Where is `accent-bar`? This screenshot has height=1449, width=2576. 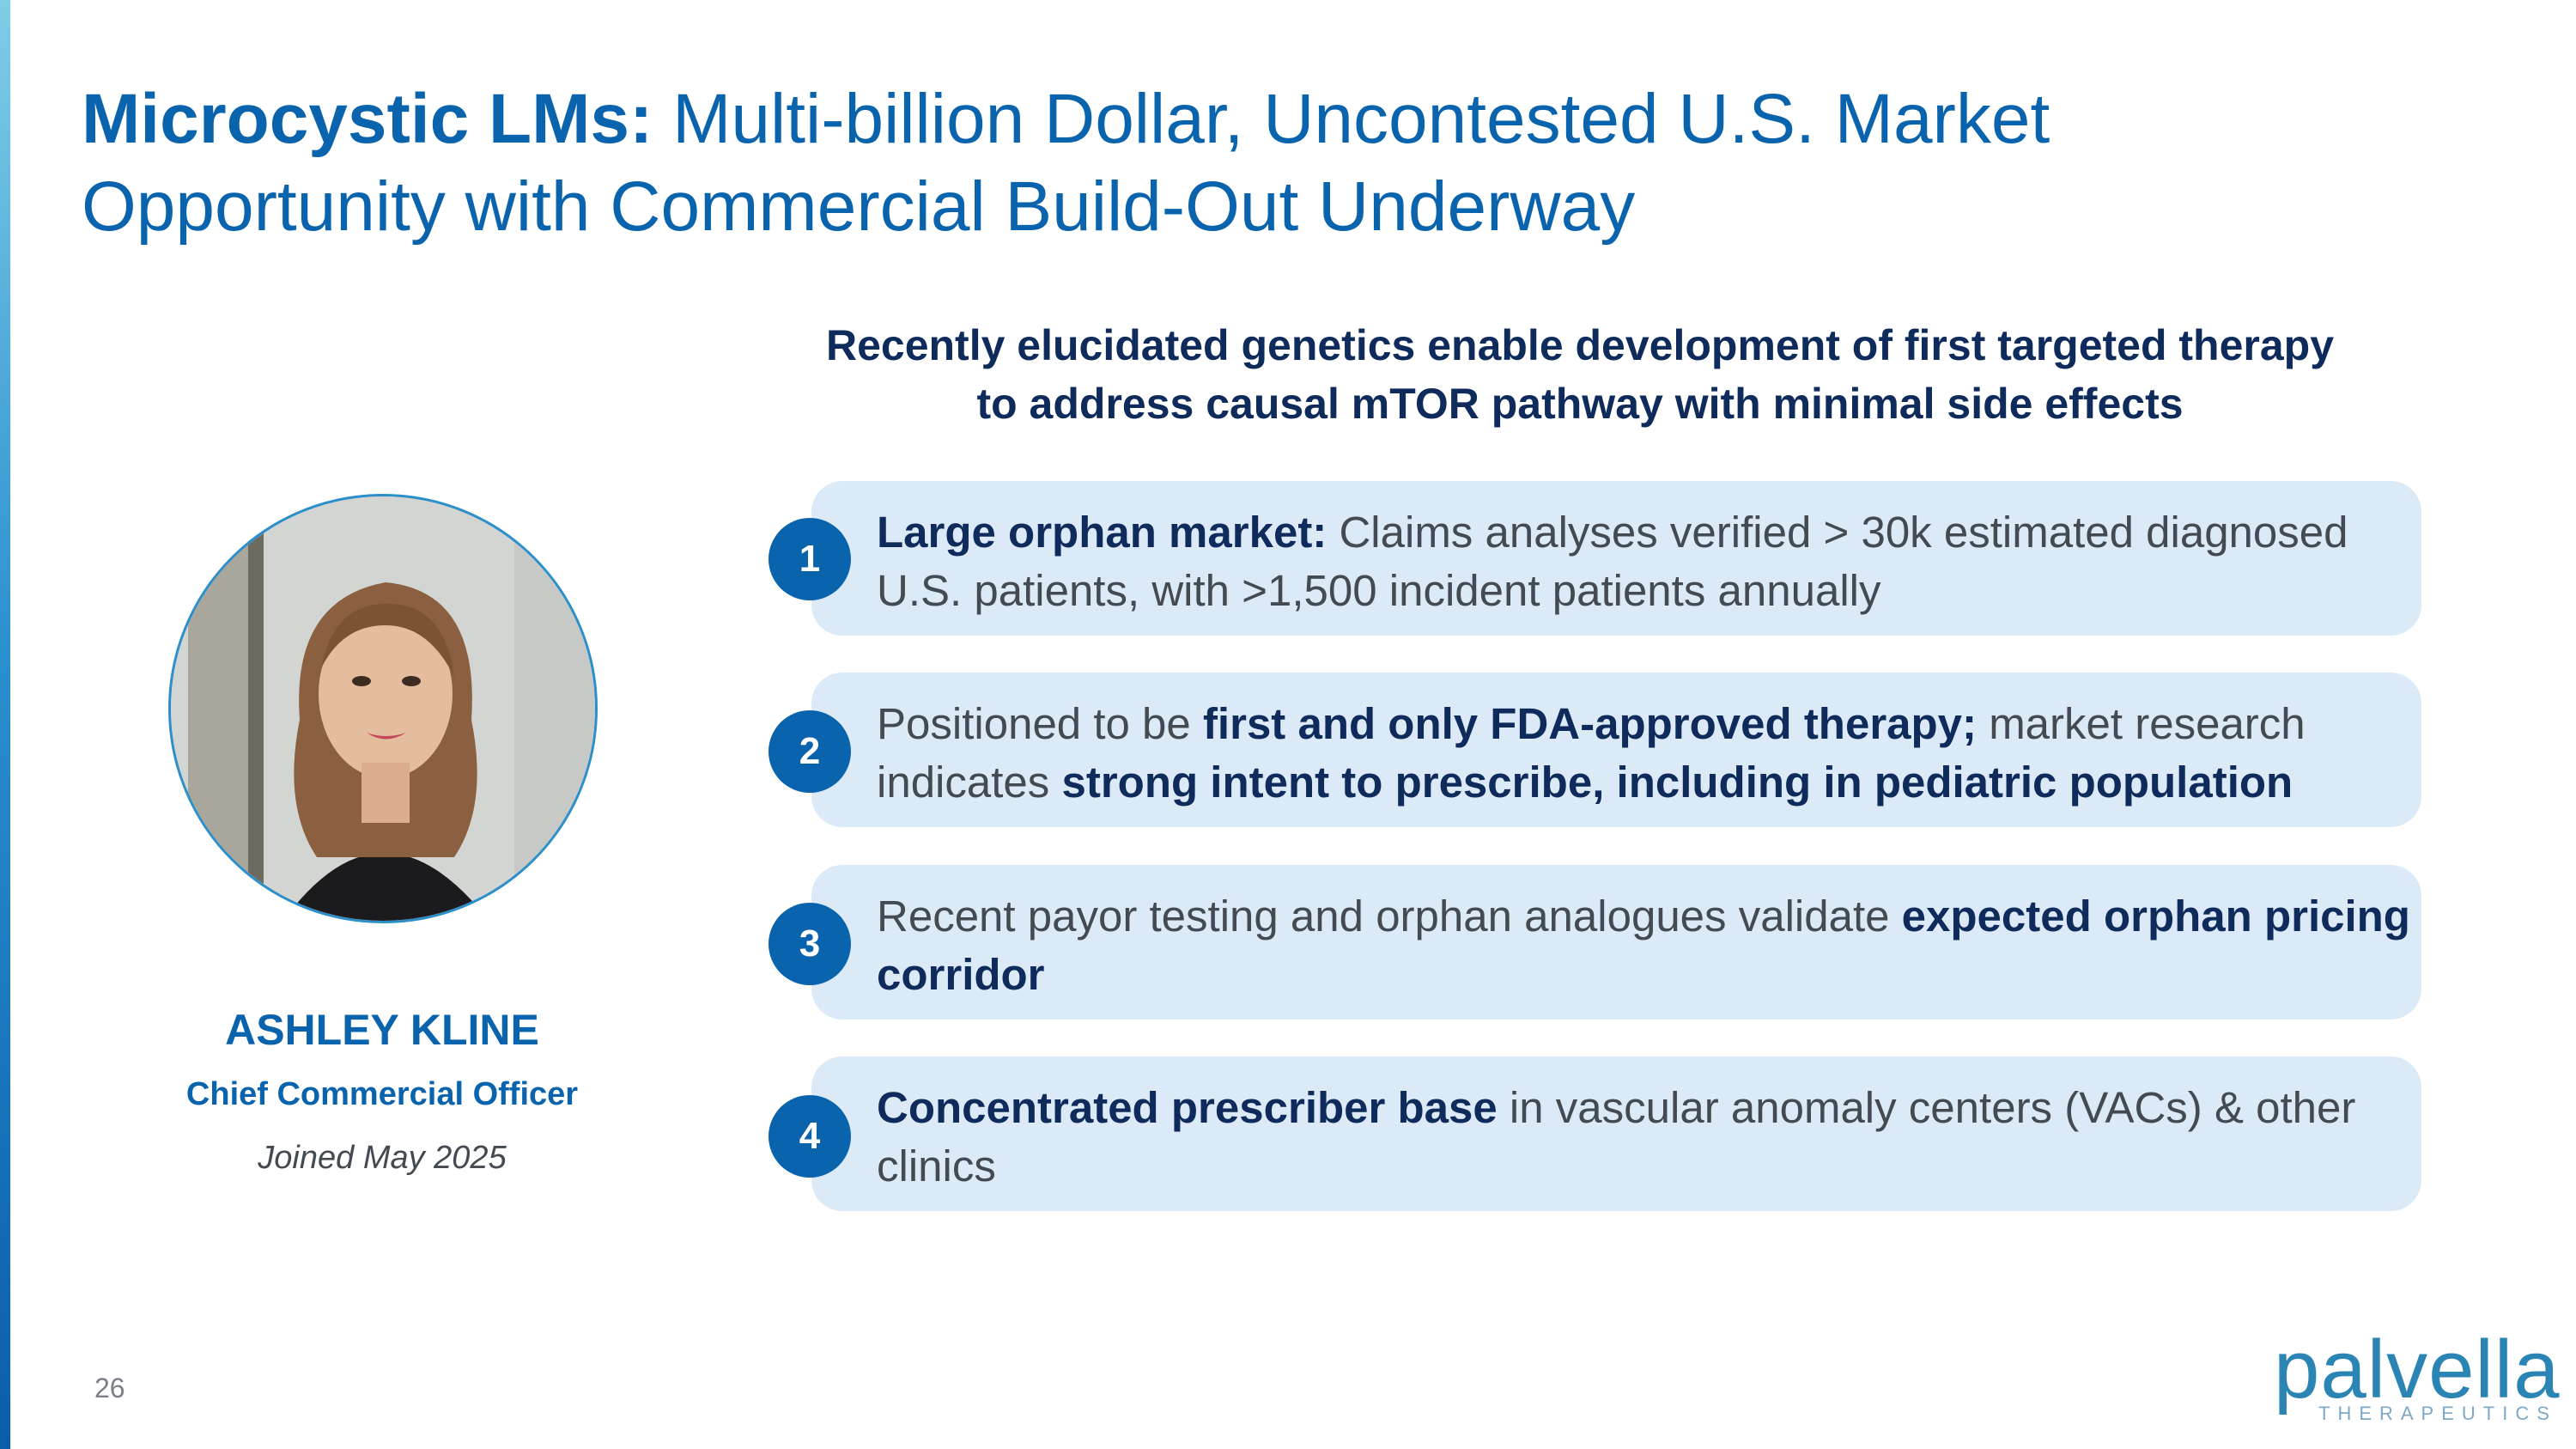
accent-bar is located at coordinates (5, 724).